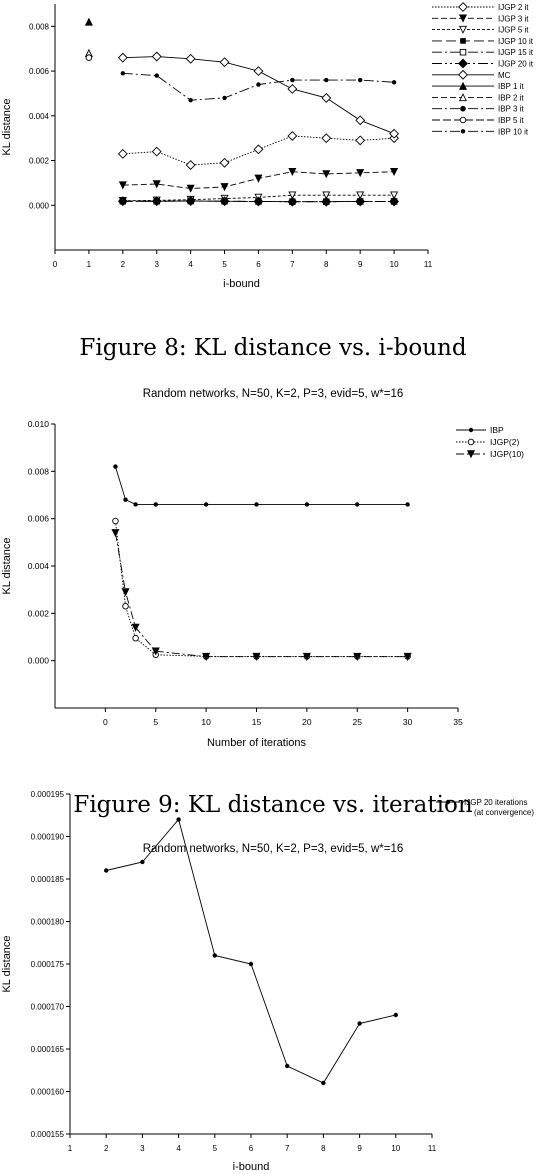  What do you see at coordinates (485, 807) in the screenshot?
I see `legend-entry: IJGP 20 iterations(at convergence)` at bounding box center [485, 807].